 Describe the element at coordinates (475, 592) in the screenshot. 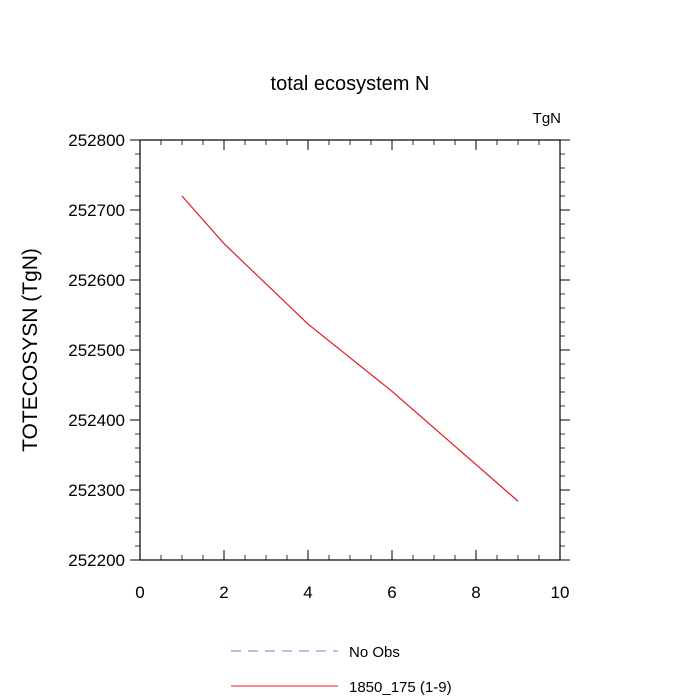

I see `x-tick-label: 8` at that location.